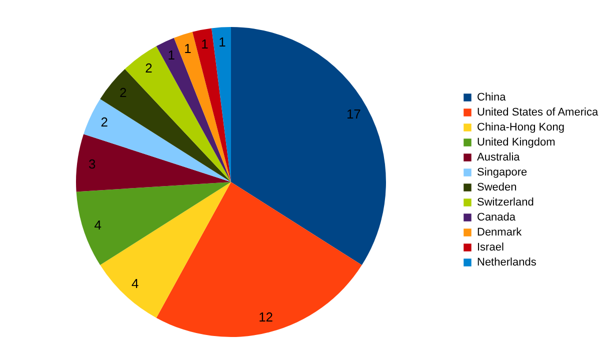 This screenshot has width=605, height=352. I want to click on data-label: 3, so click(92, 164).